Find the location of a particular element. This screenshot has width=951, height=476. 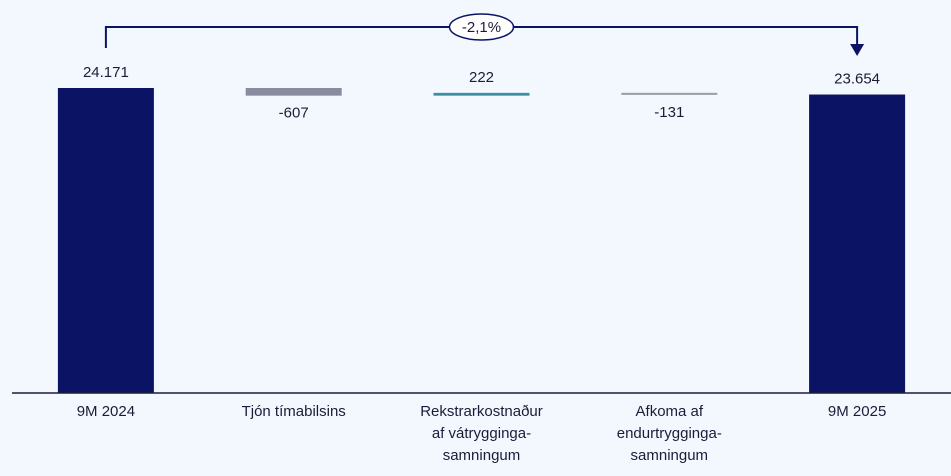

x-tick-label: 9M 2025 is located at coordinates (857, 411).